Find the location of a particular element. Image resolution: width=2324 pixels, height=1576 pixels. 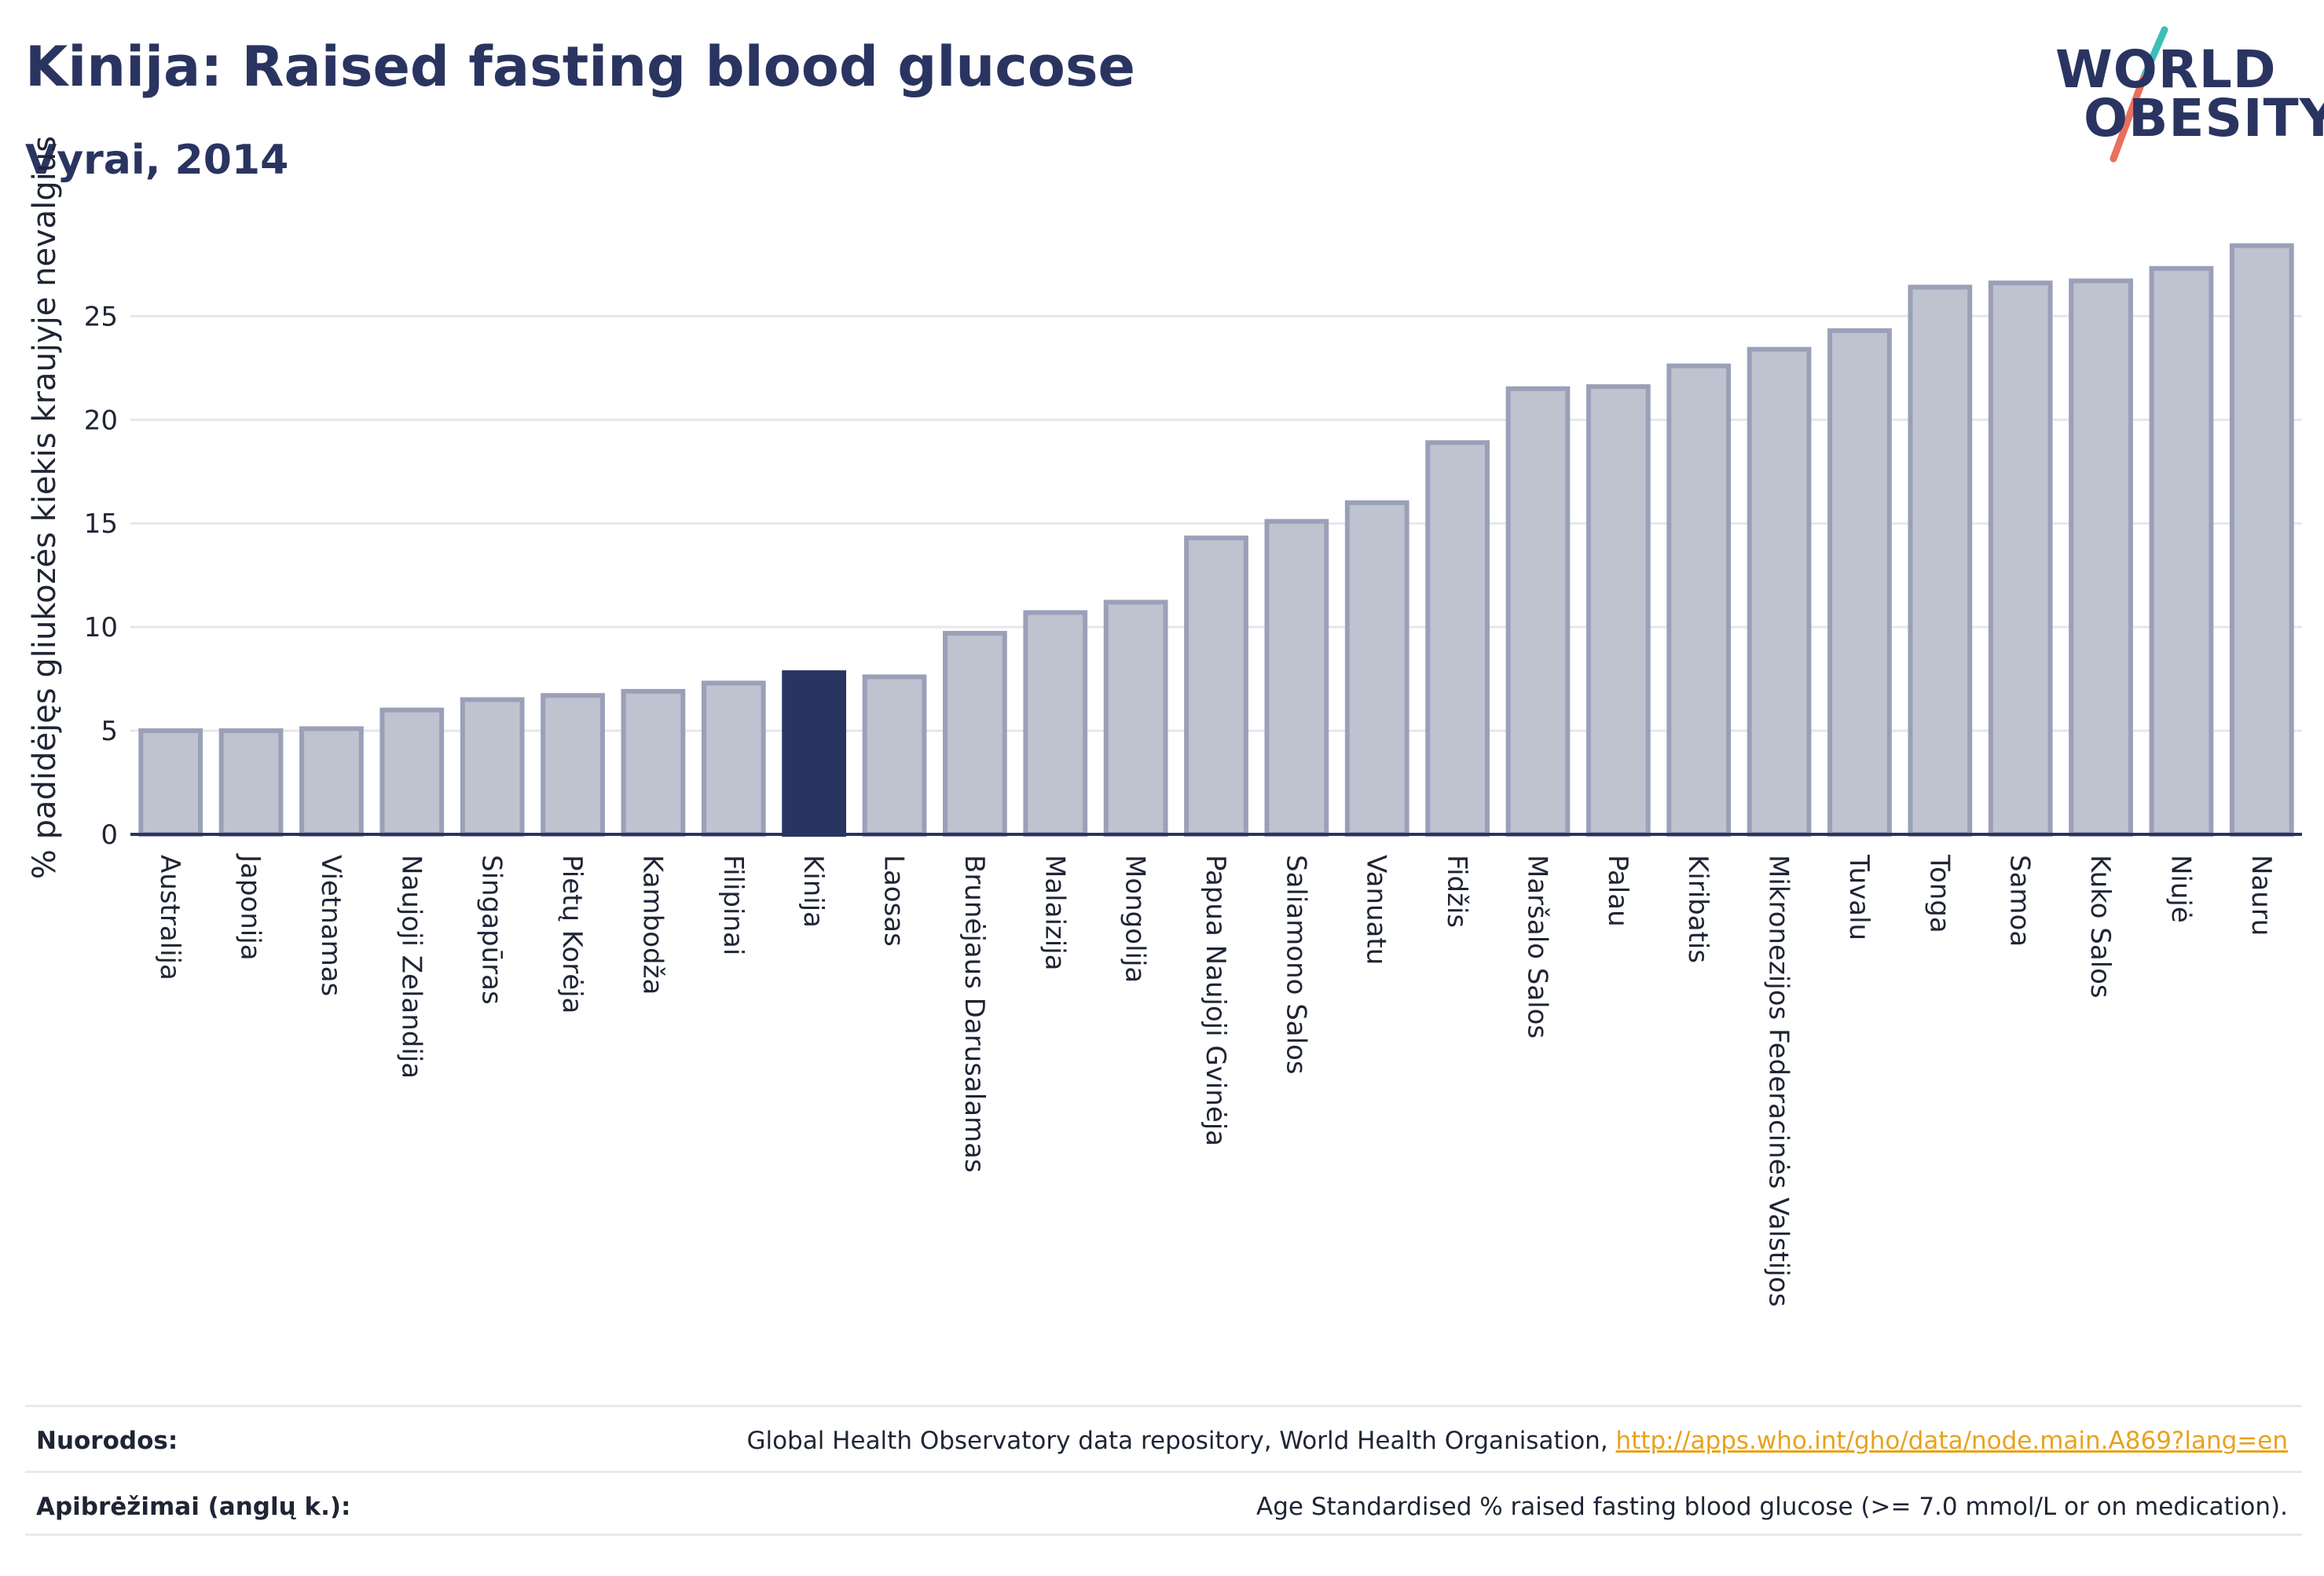

x-tick-label: Niujė is located at coordinates (2180, 889).